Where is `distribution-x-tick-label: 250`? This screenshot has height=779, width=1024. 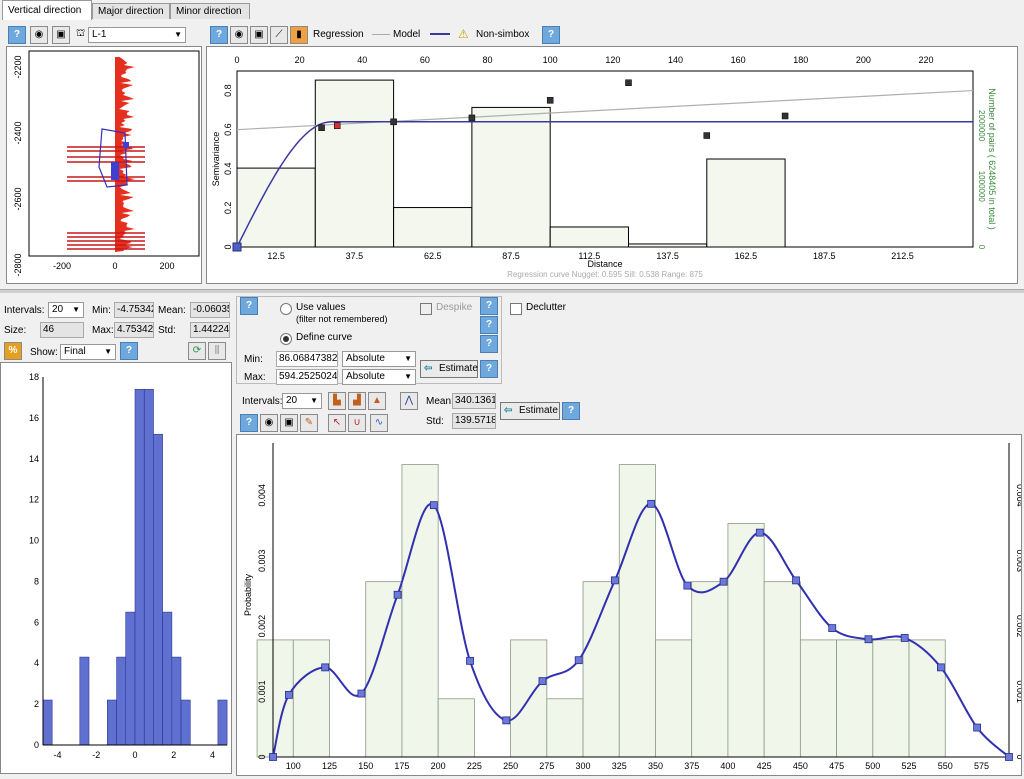 distribution-x-tick-label: 250 is located at coordinates (510, 766).